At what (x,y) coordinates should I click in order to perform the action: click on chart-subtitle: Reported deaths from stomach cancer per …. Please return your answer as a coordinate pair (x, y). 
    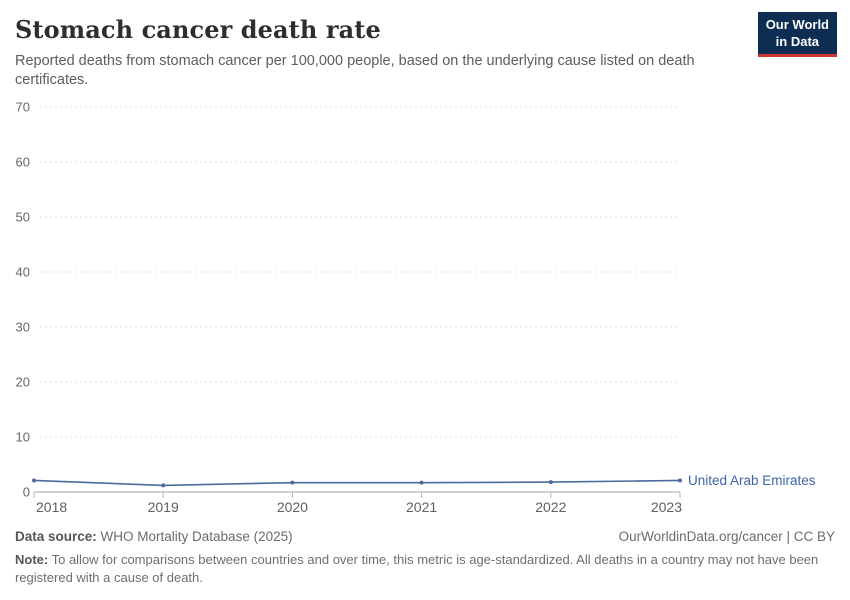
    Looking at the image, I should click on (355, 71).